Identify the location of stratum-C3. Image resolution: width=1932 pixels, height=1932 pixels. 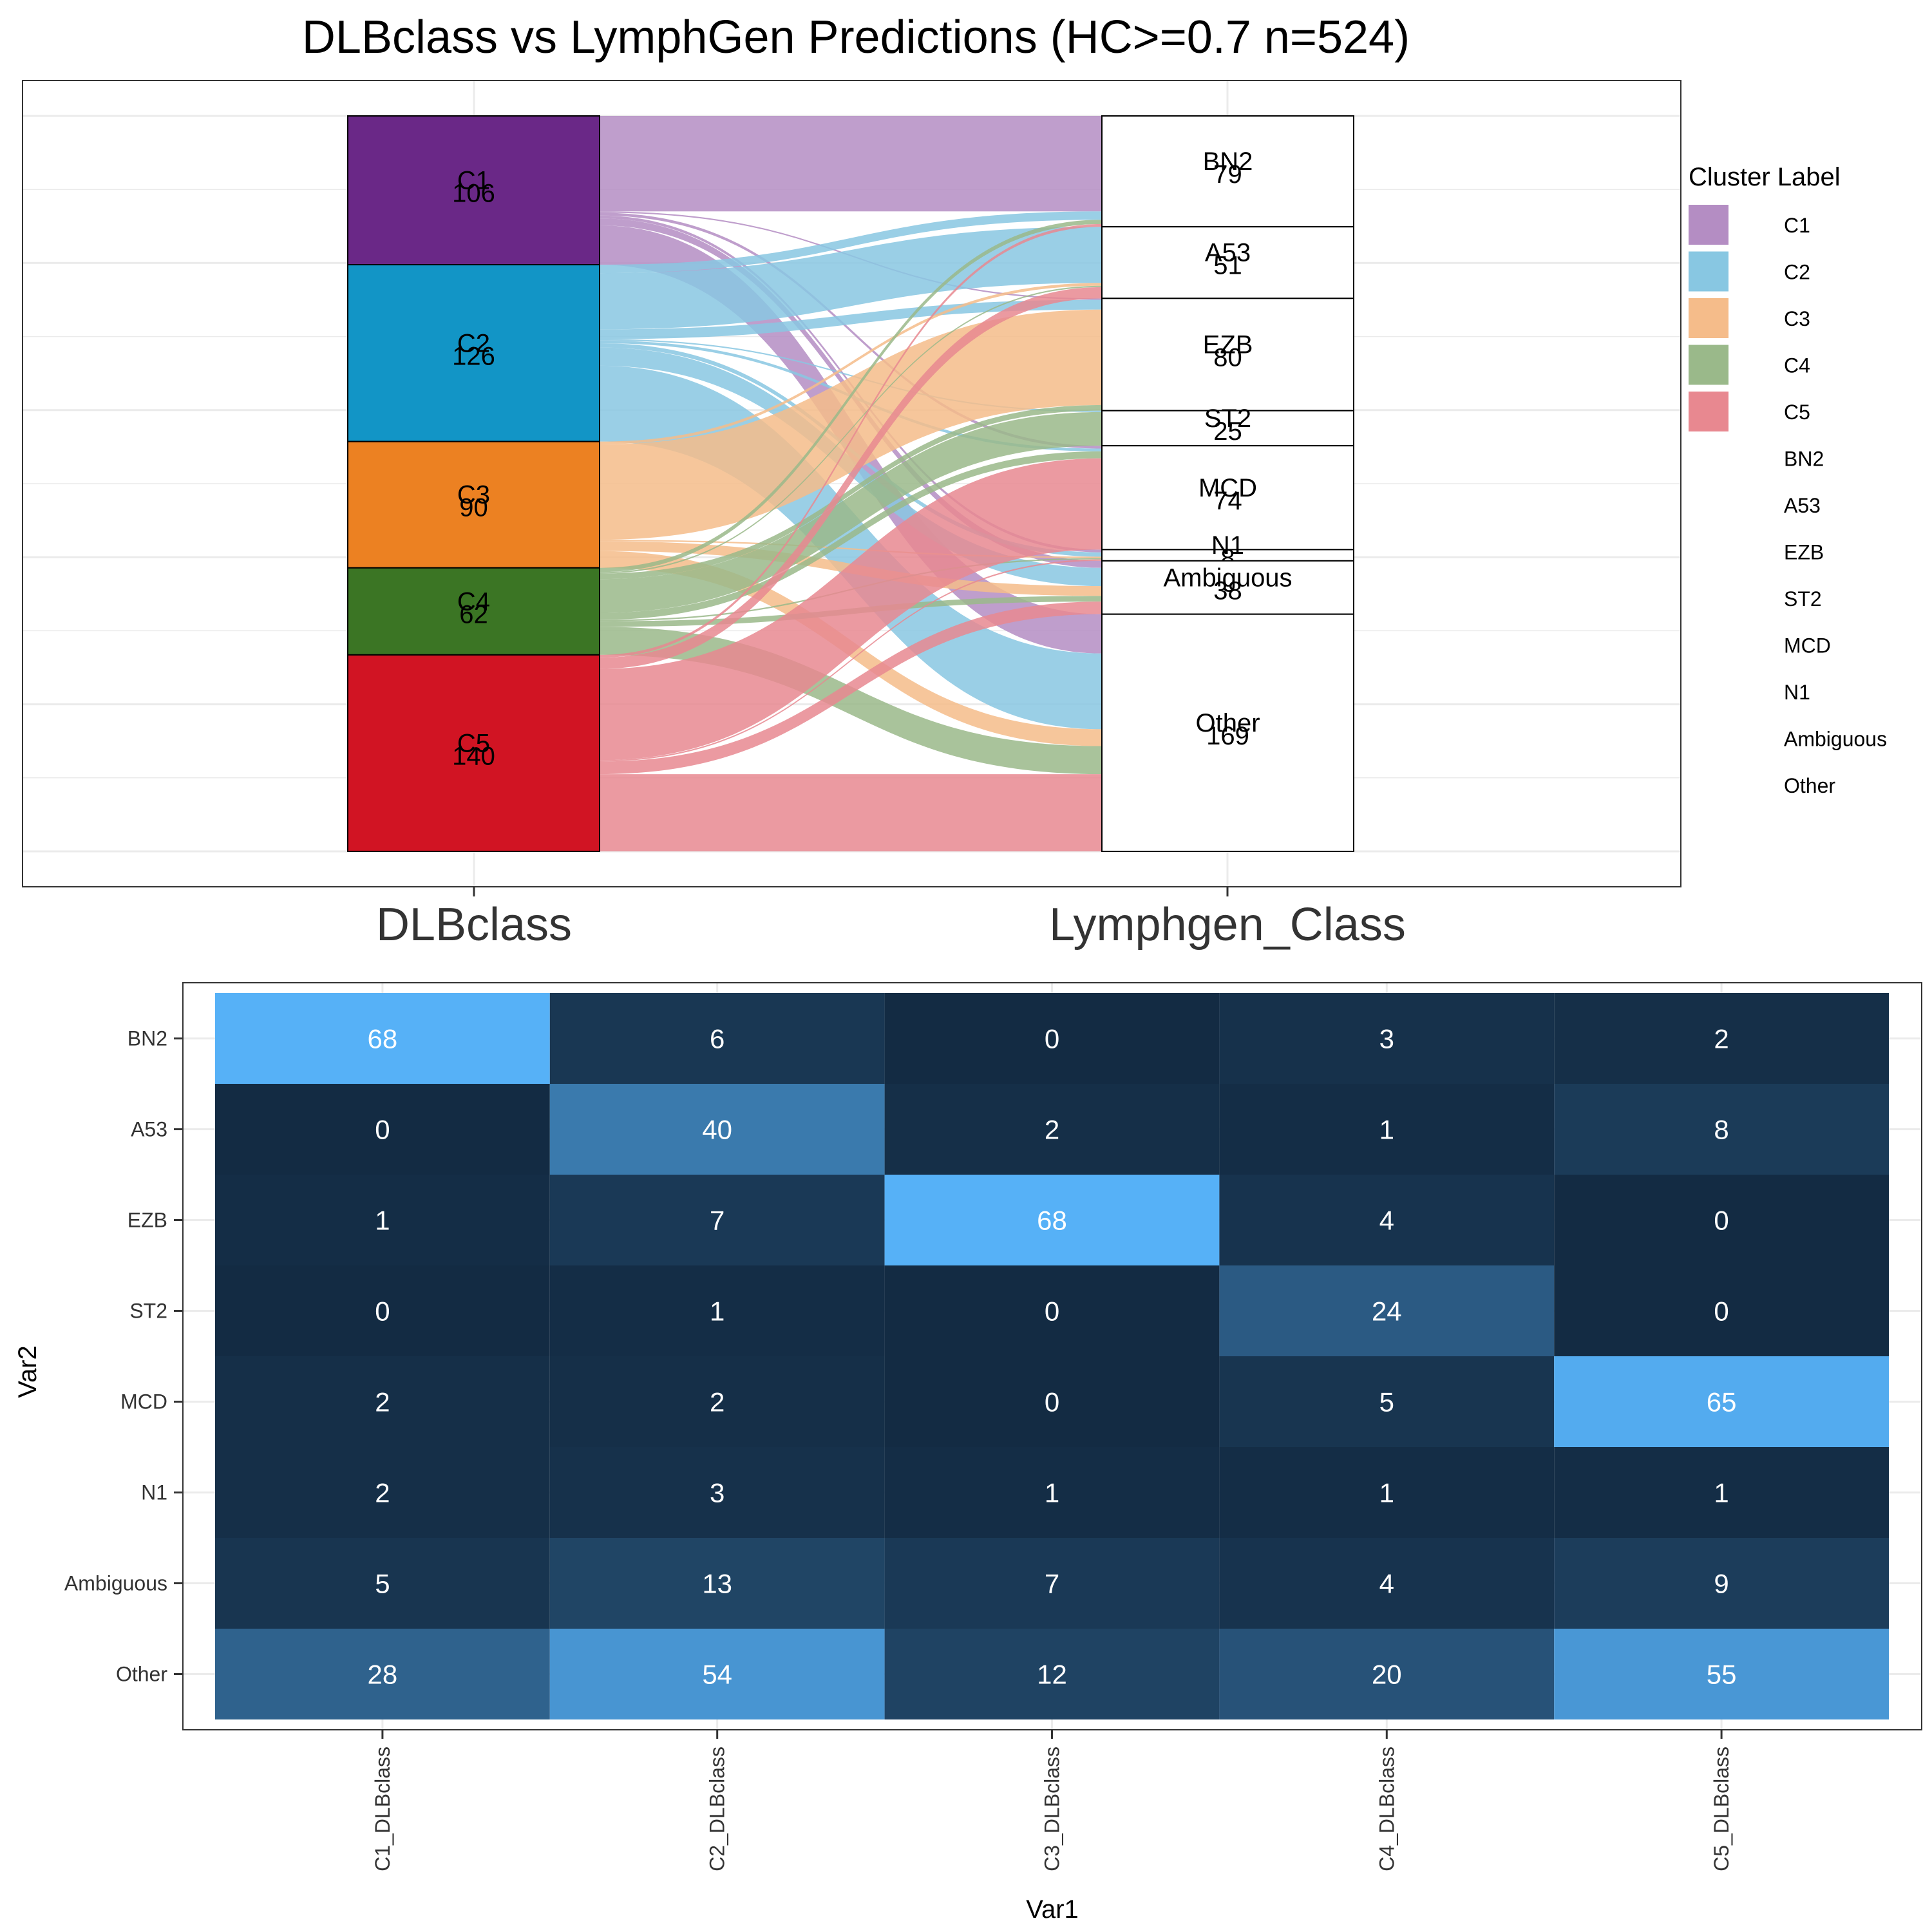
(474, 505).